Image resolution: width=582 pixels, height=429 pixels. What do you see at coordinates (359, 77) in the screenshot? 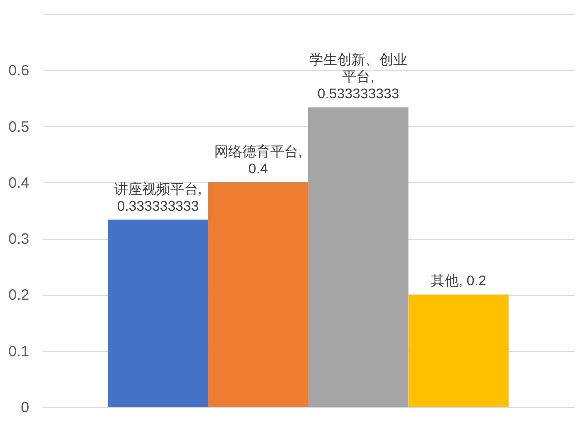
I see `data-label: 学生创新、创业平台, 0.533333333` at bounding box center [359, 77].